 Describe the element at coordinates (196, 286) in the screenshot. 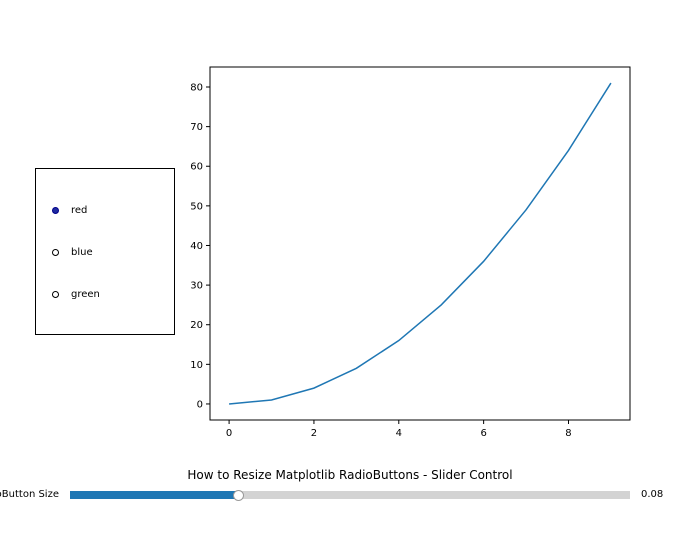

I see `y-tick-label: 30` at that location.